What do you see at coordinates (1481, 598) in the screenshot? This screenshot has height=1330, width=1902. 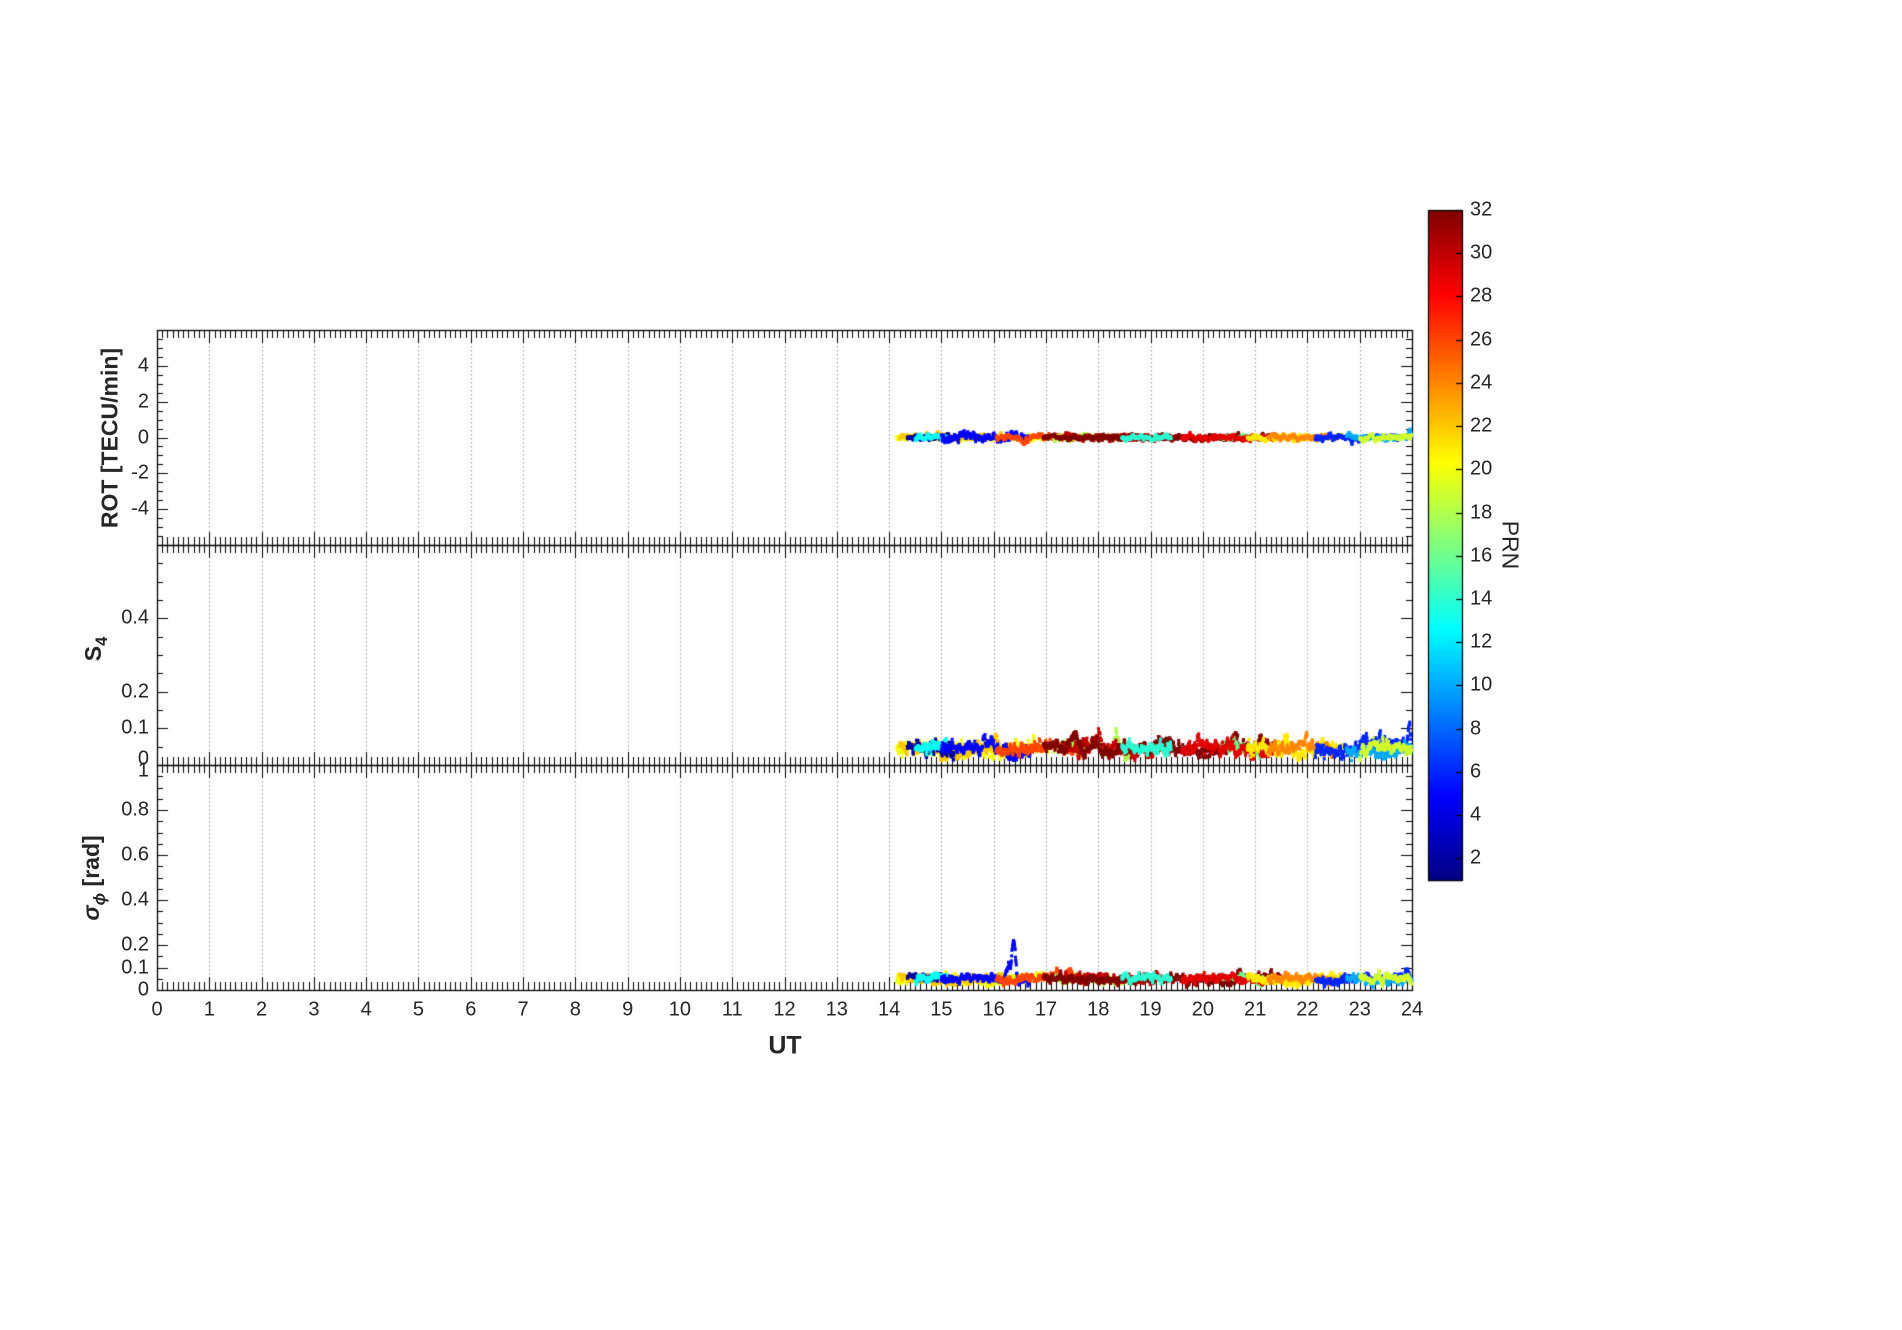 I see `colorbar-tick-label: 14` at bounding box center [1481, 598].